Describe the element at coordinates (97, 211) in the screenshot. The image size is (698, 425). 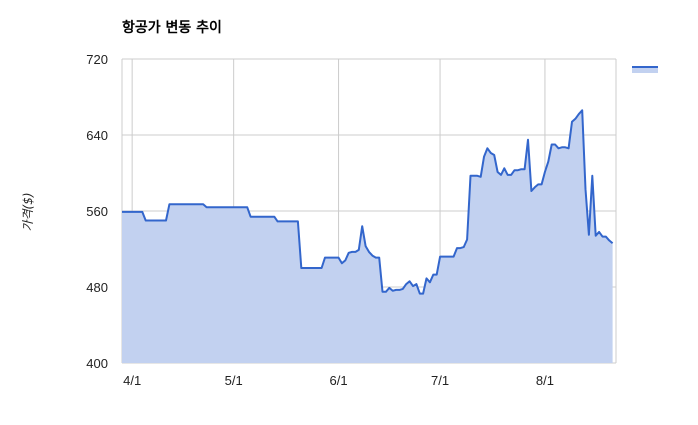
I see `y-tick-label: 560` at that location.